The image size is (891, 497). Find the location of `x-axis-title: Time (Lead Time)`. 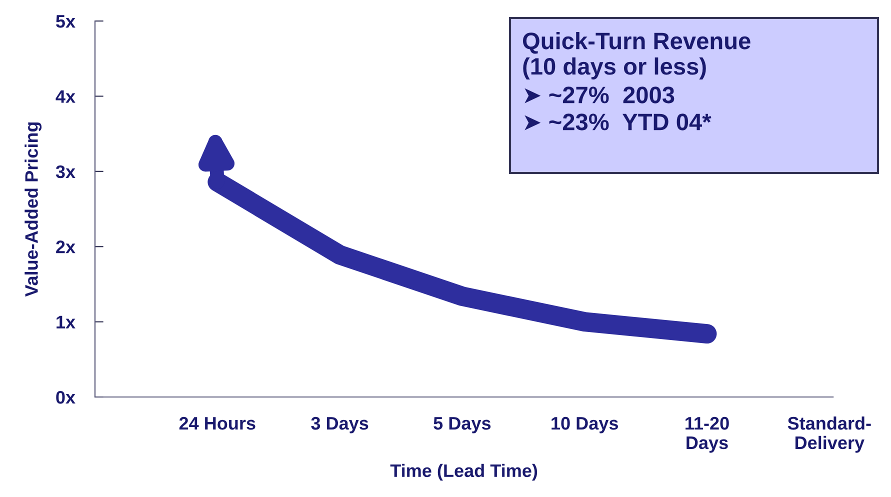

x-axis-title: Time (Lead Time) is located at coordinates (464, 472).